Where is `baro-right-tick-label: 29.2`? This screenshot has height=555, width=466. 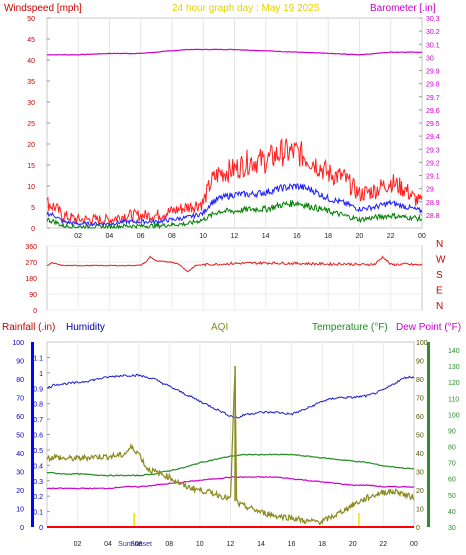 baro-right-tick-label: 29.2 is located at coordinates (433, 163).